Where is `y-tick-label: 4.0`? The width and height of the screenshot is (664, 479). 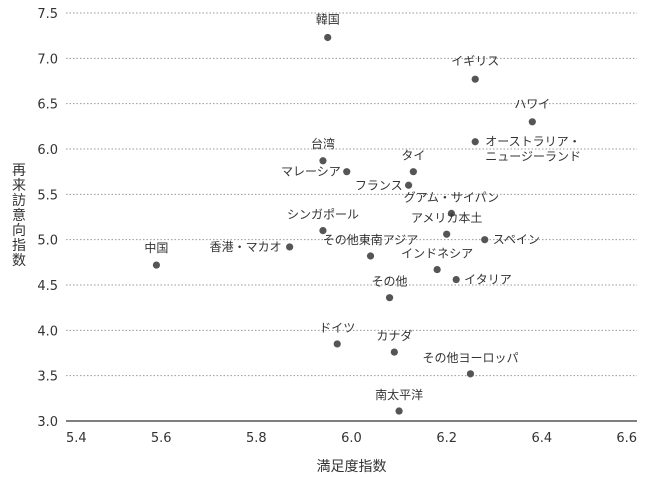
y-tick-label: 4.0 is located at coordinates (47, 331).